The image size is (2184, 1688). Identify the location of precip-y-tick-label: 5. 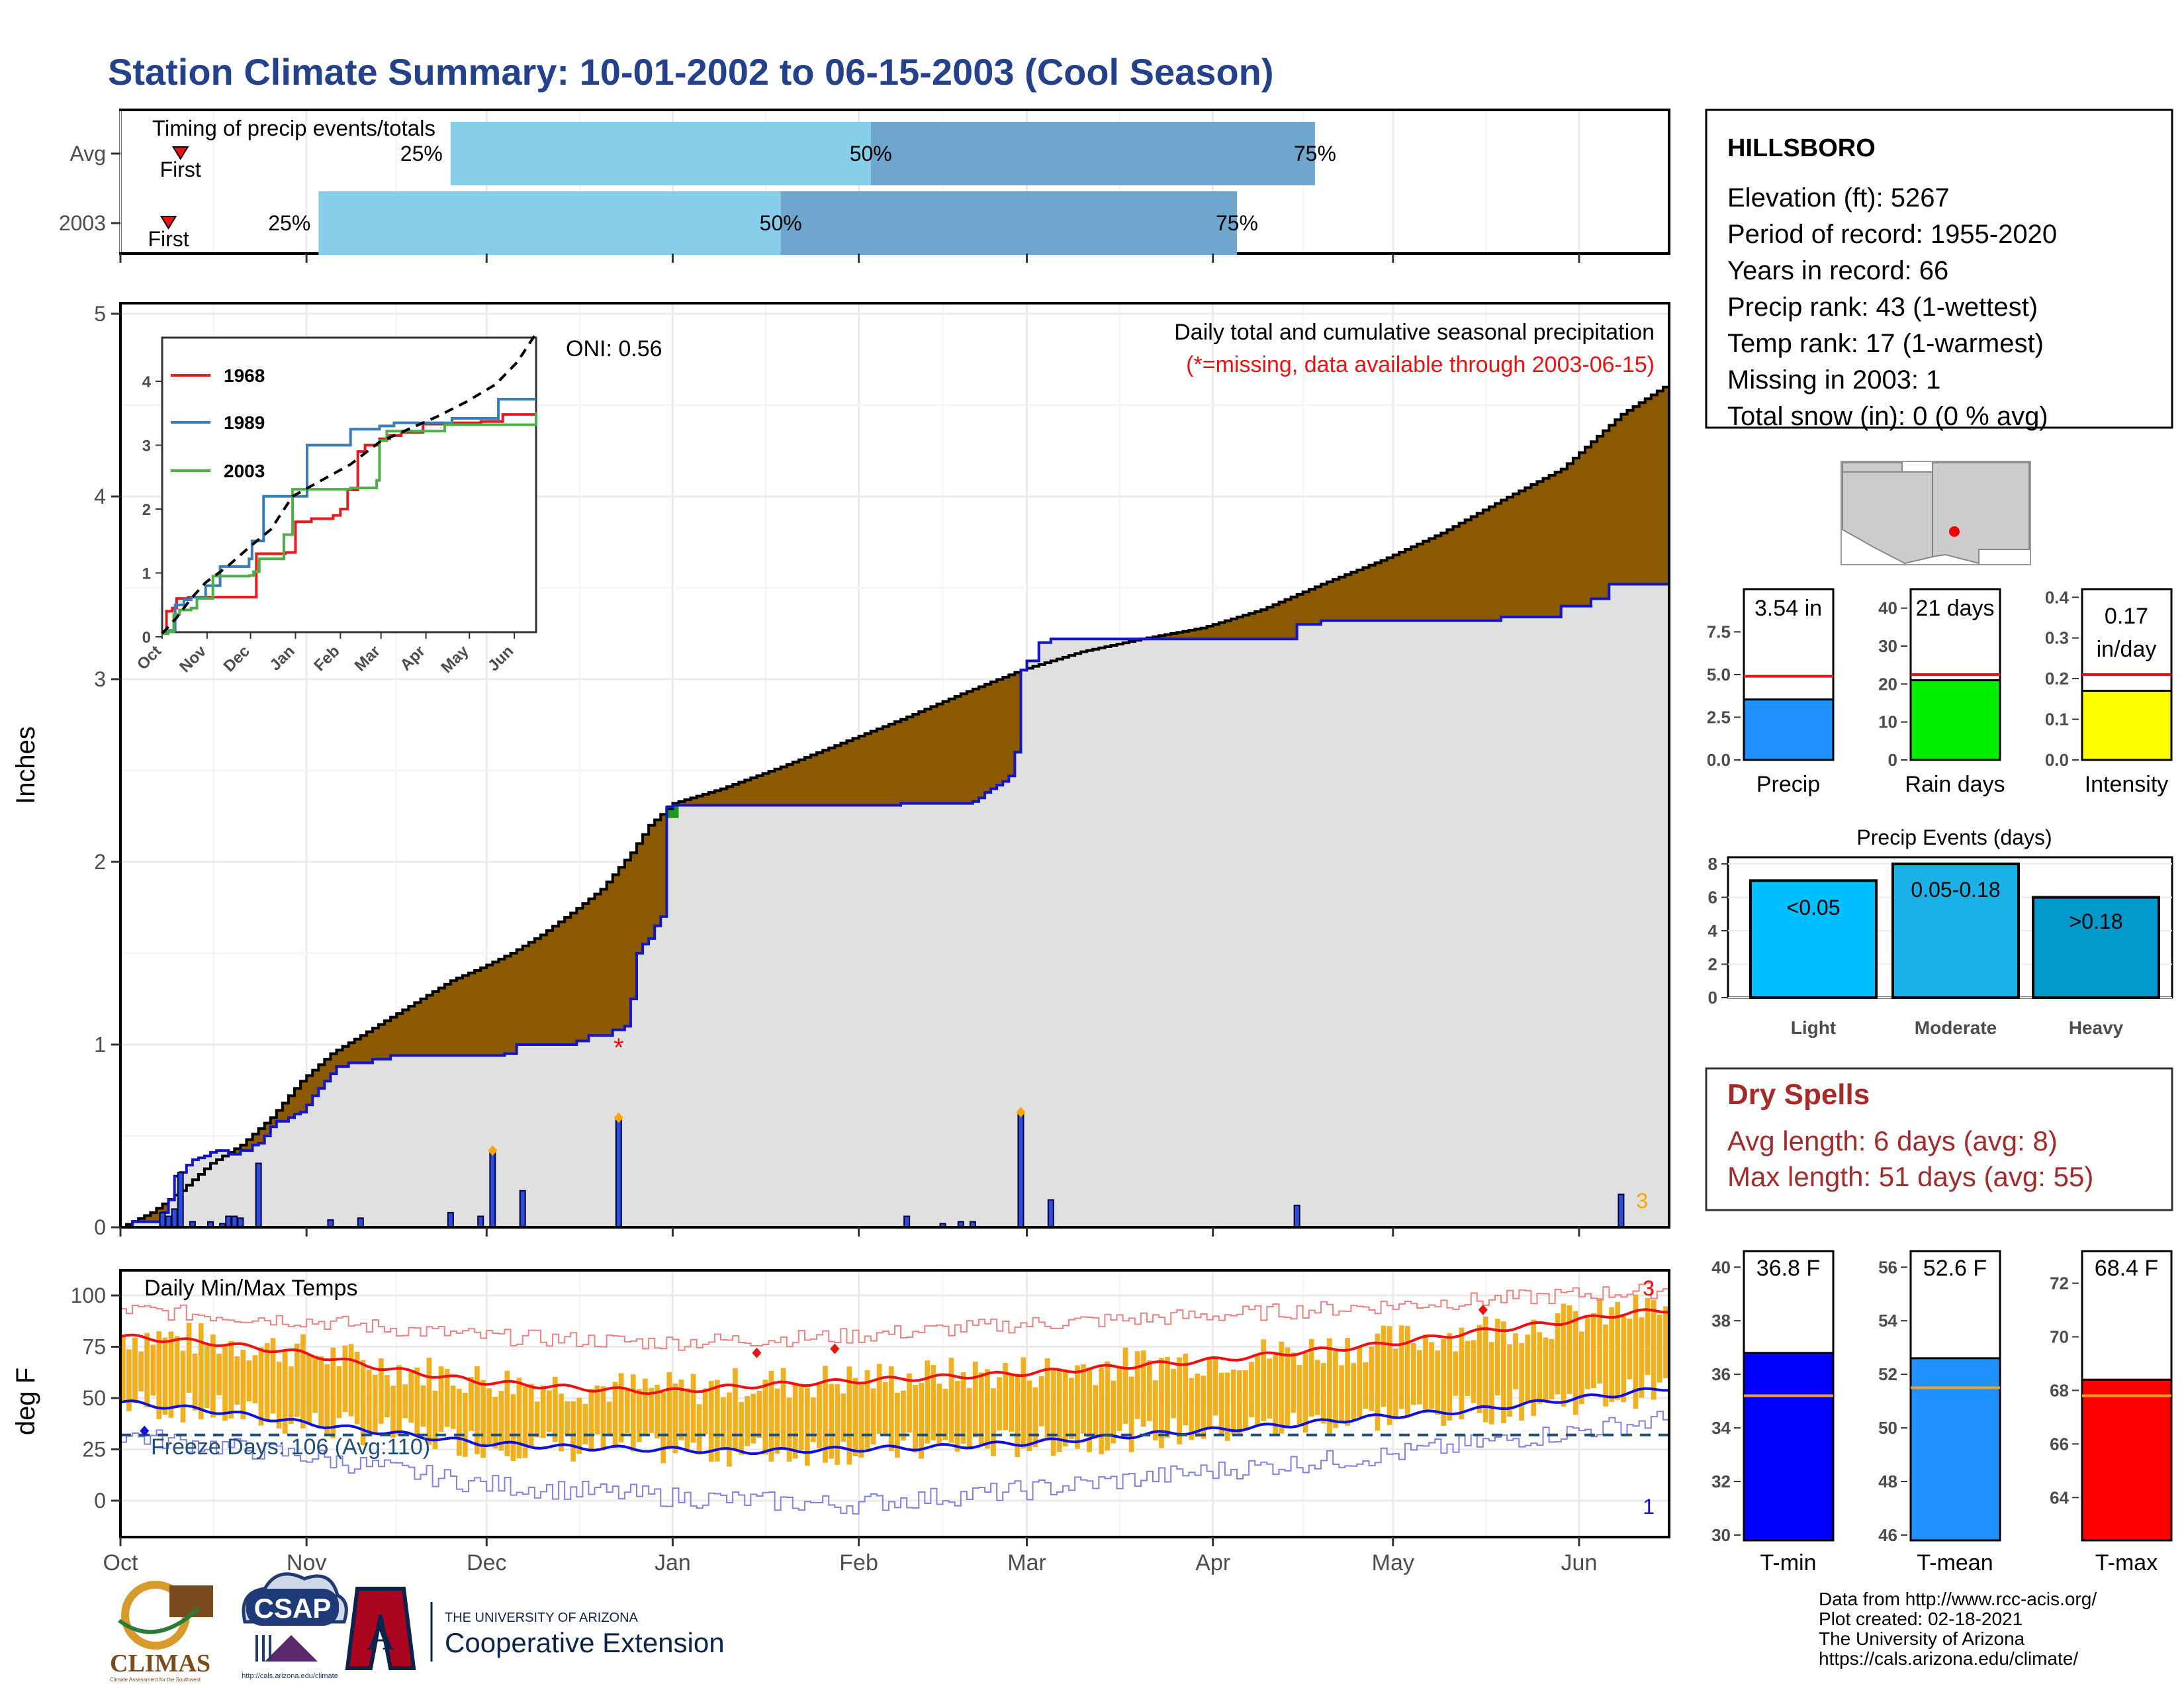
(100, 314).